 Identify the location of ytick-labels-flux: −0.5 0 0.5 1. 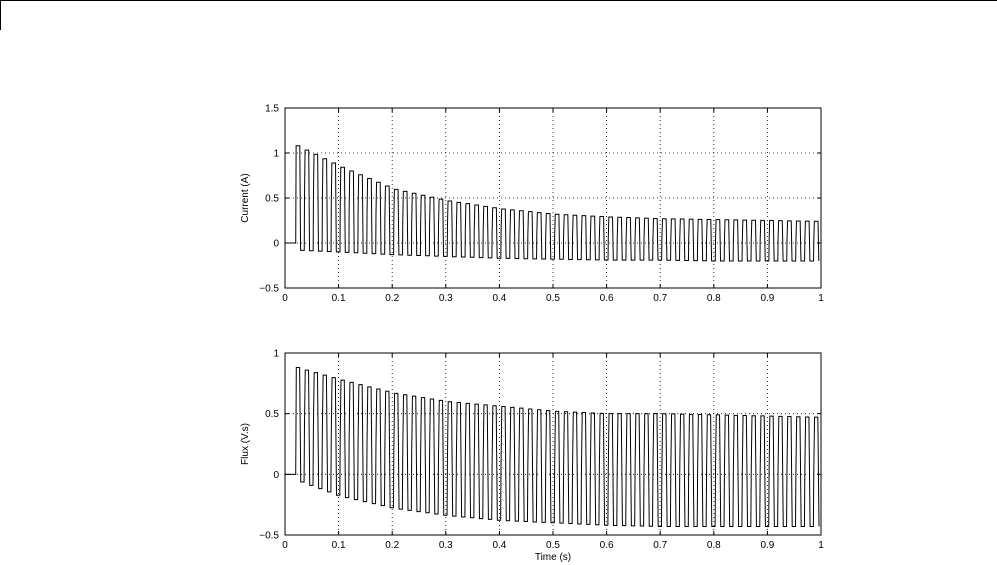
(269, 445).